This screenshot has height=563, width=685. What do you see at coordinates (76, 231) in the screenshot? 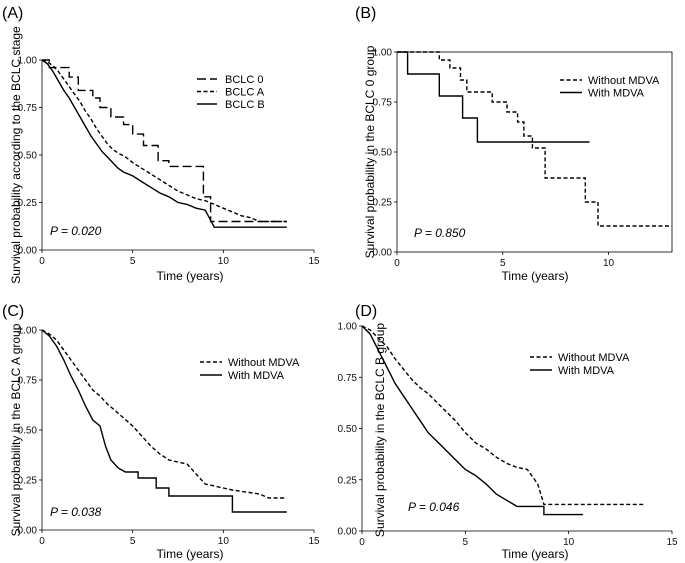
I see `p-value-annotation: P = 0.020` at bounding box center [76, 231].